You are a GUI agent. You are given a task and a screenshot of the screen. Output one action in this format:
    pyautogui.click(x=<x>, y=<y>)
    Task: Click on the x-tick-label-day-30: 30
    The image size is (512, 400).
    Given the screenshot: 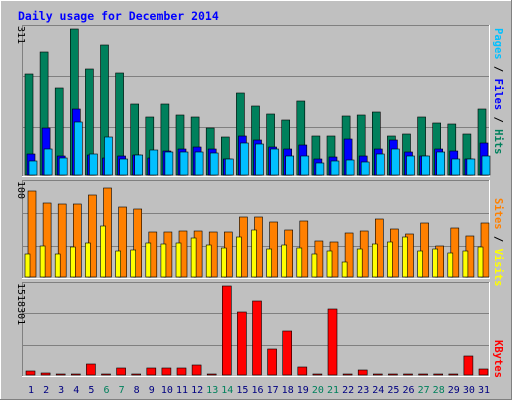 What is the action you would take?
    pyautogui.click(x=469, y=390)
    